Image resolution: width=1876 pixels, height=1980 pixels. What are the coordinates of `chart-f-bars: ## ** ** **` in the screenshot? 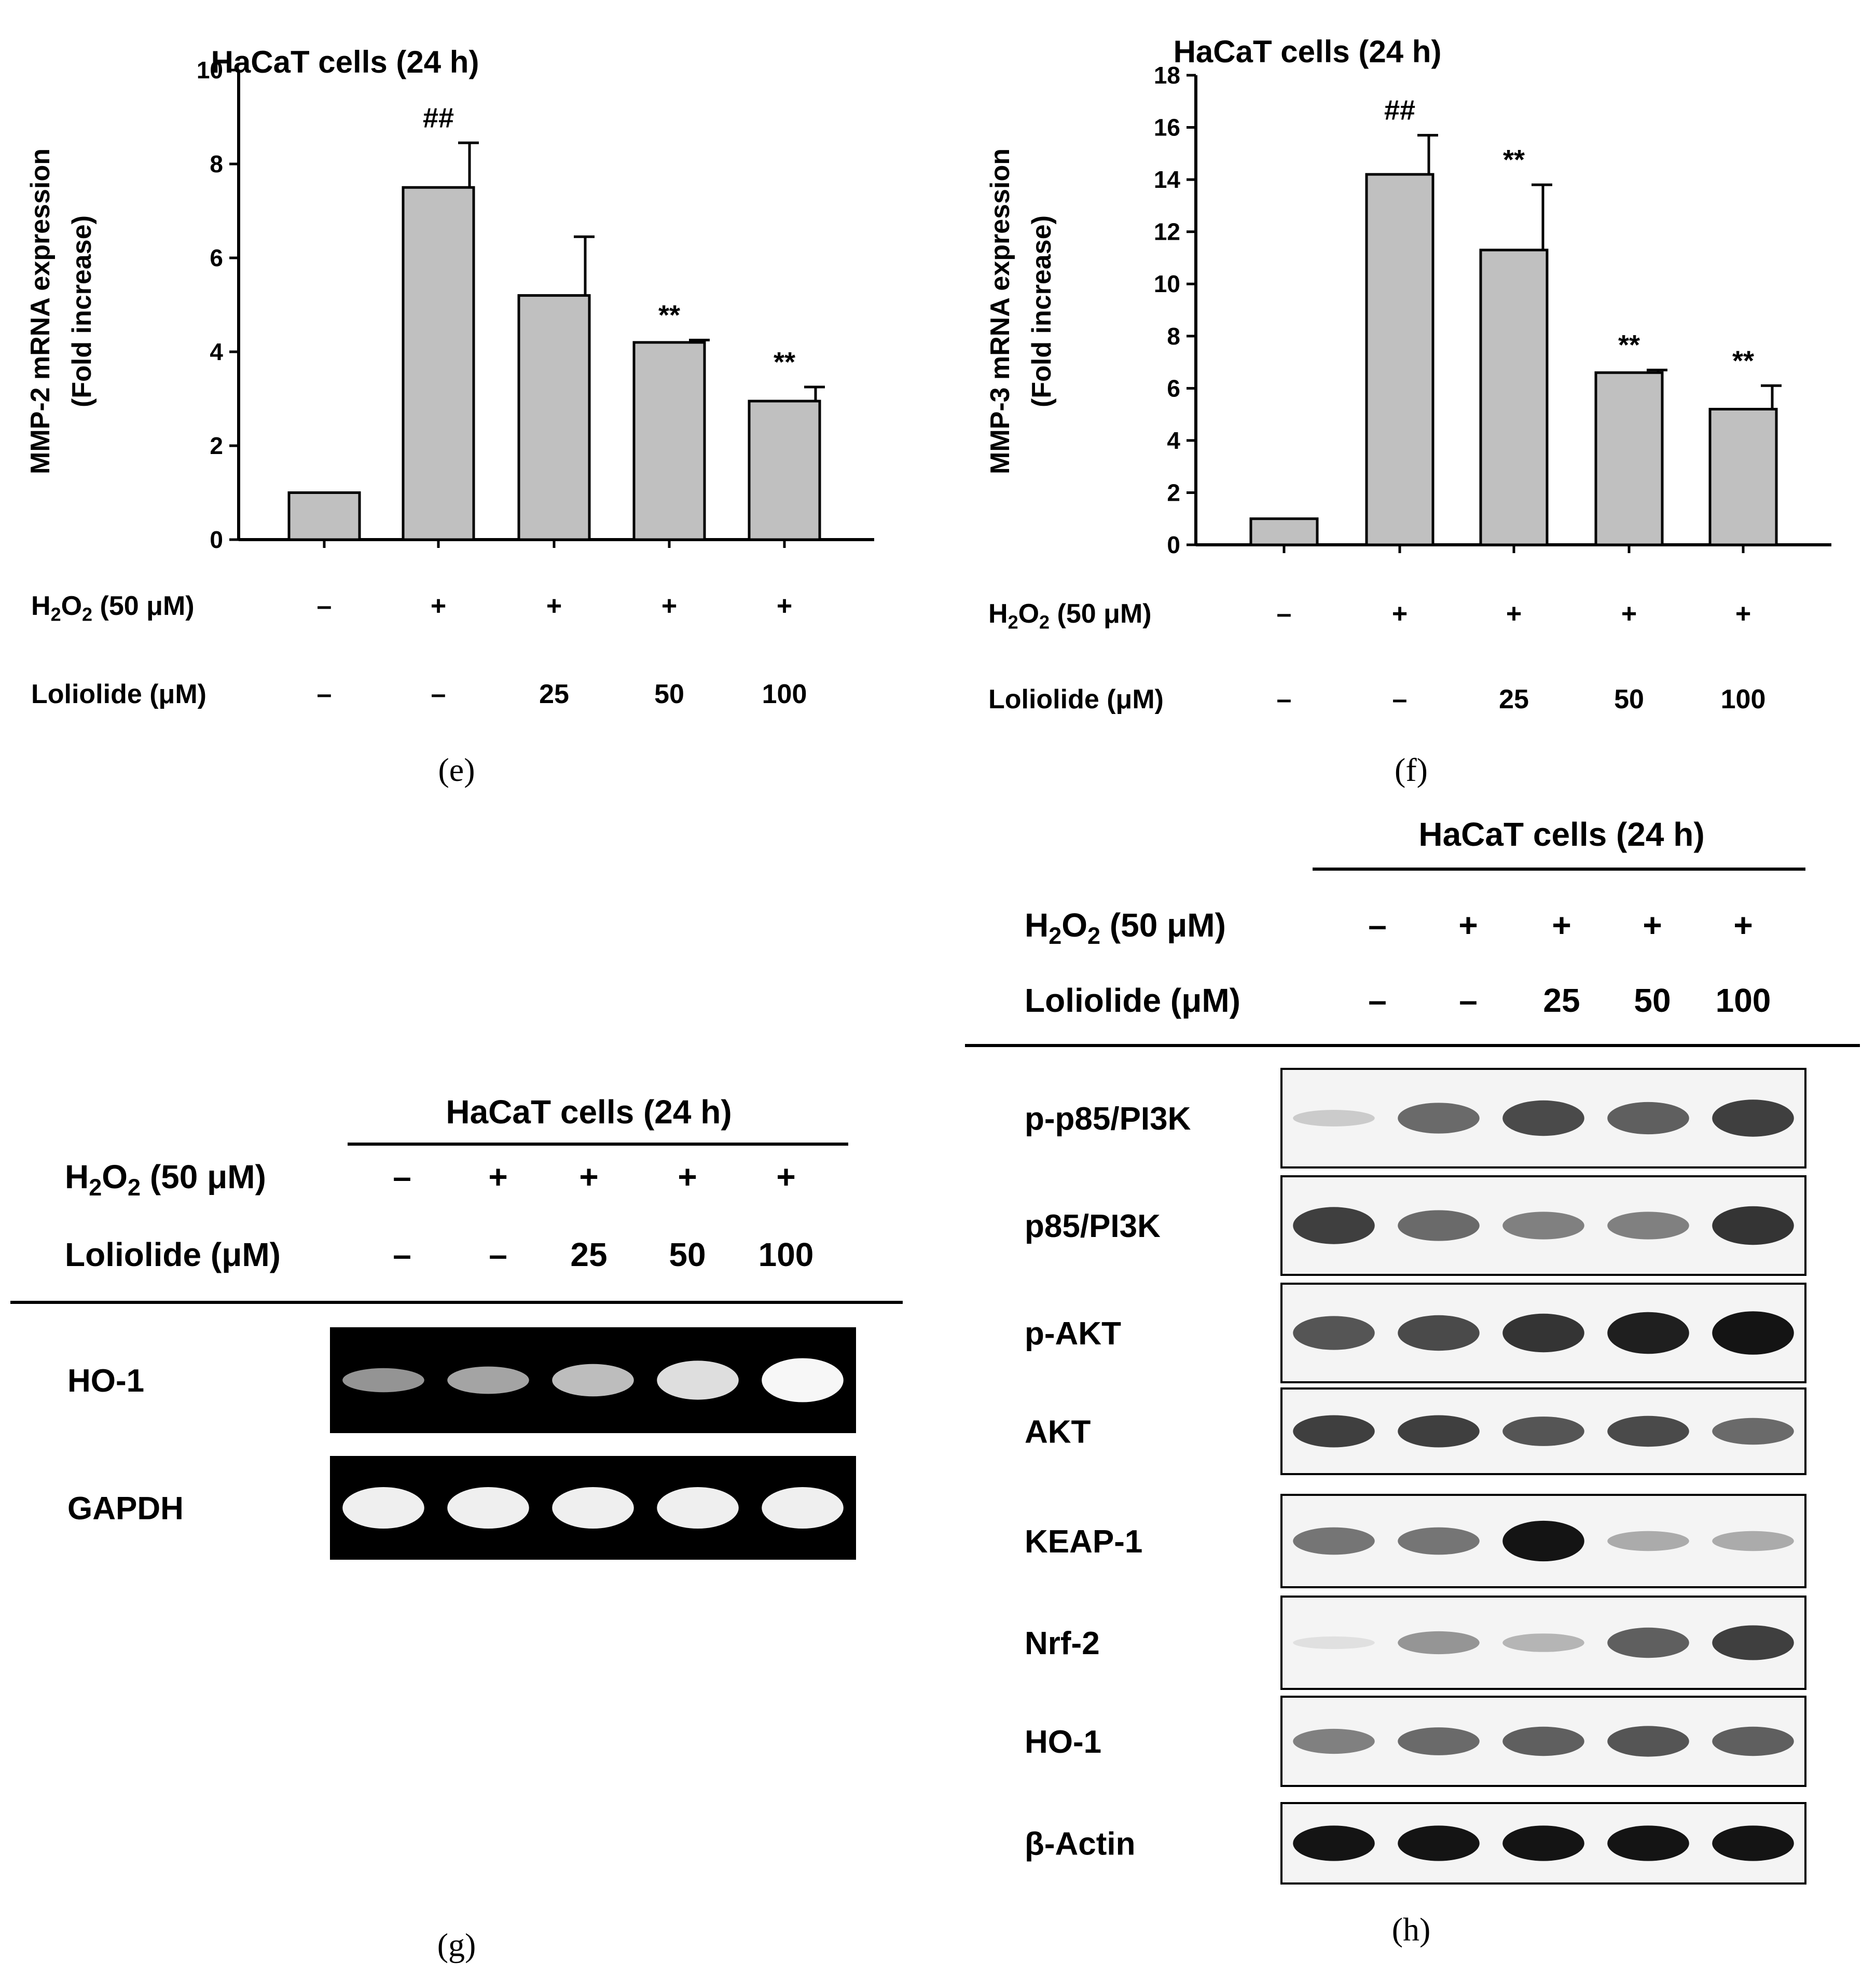 It's located at (1515, 320).